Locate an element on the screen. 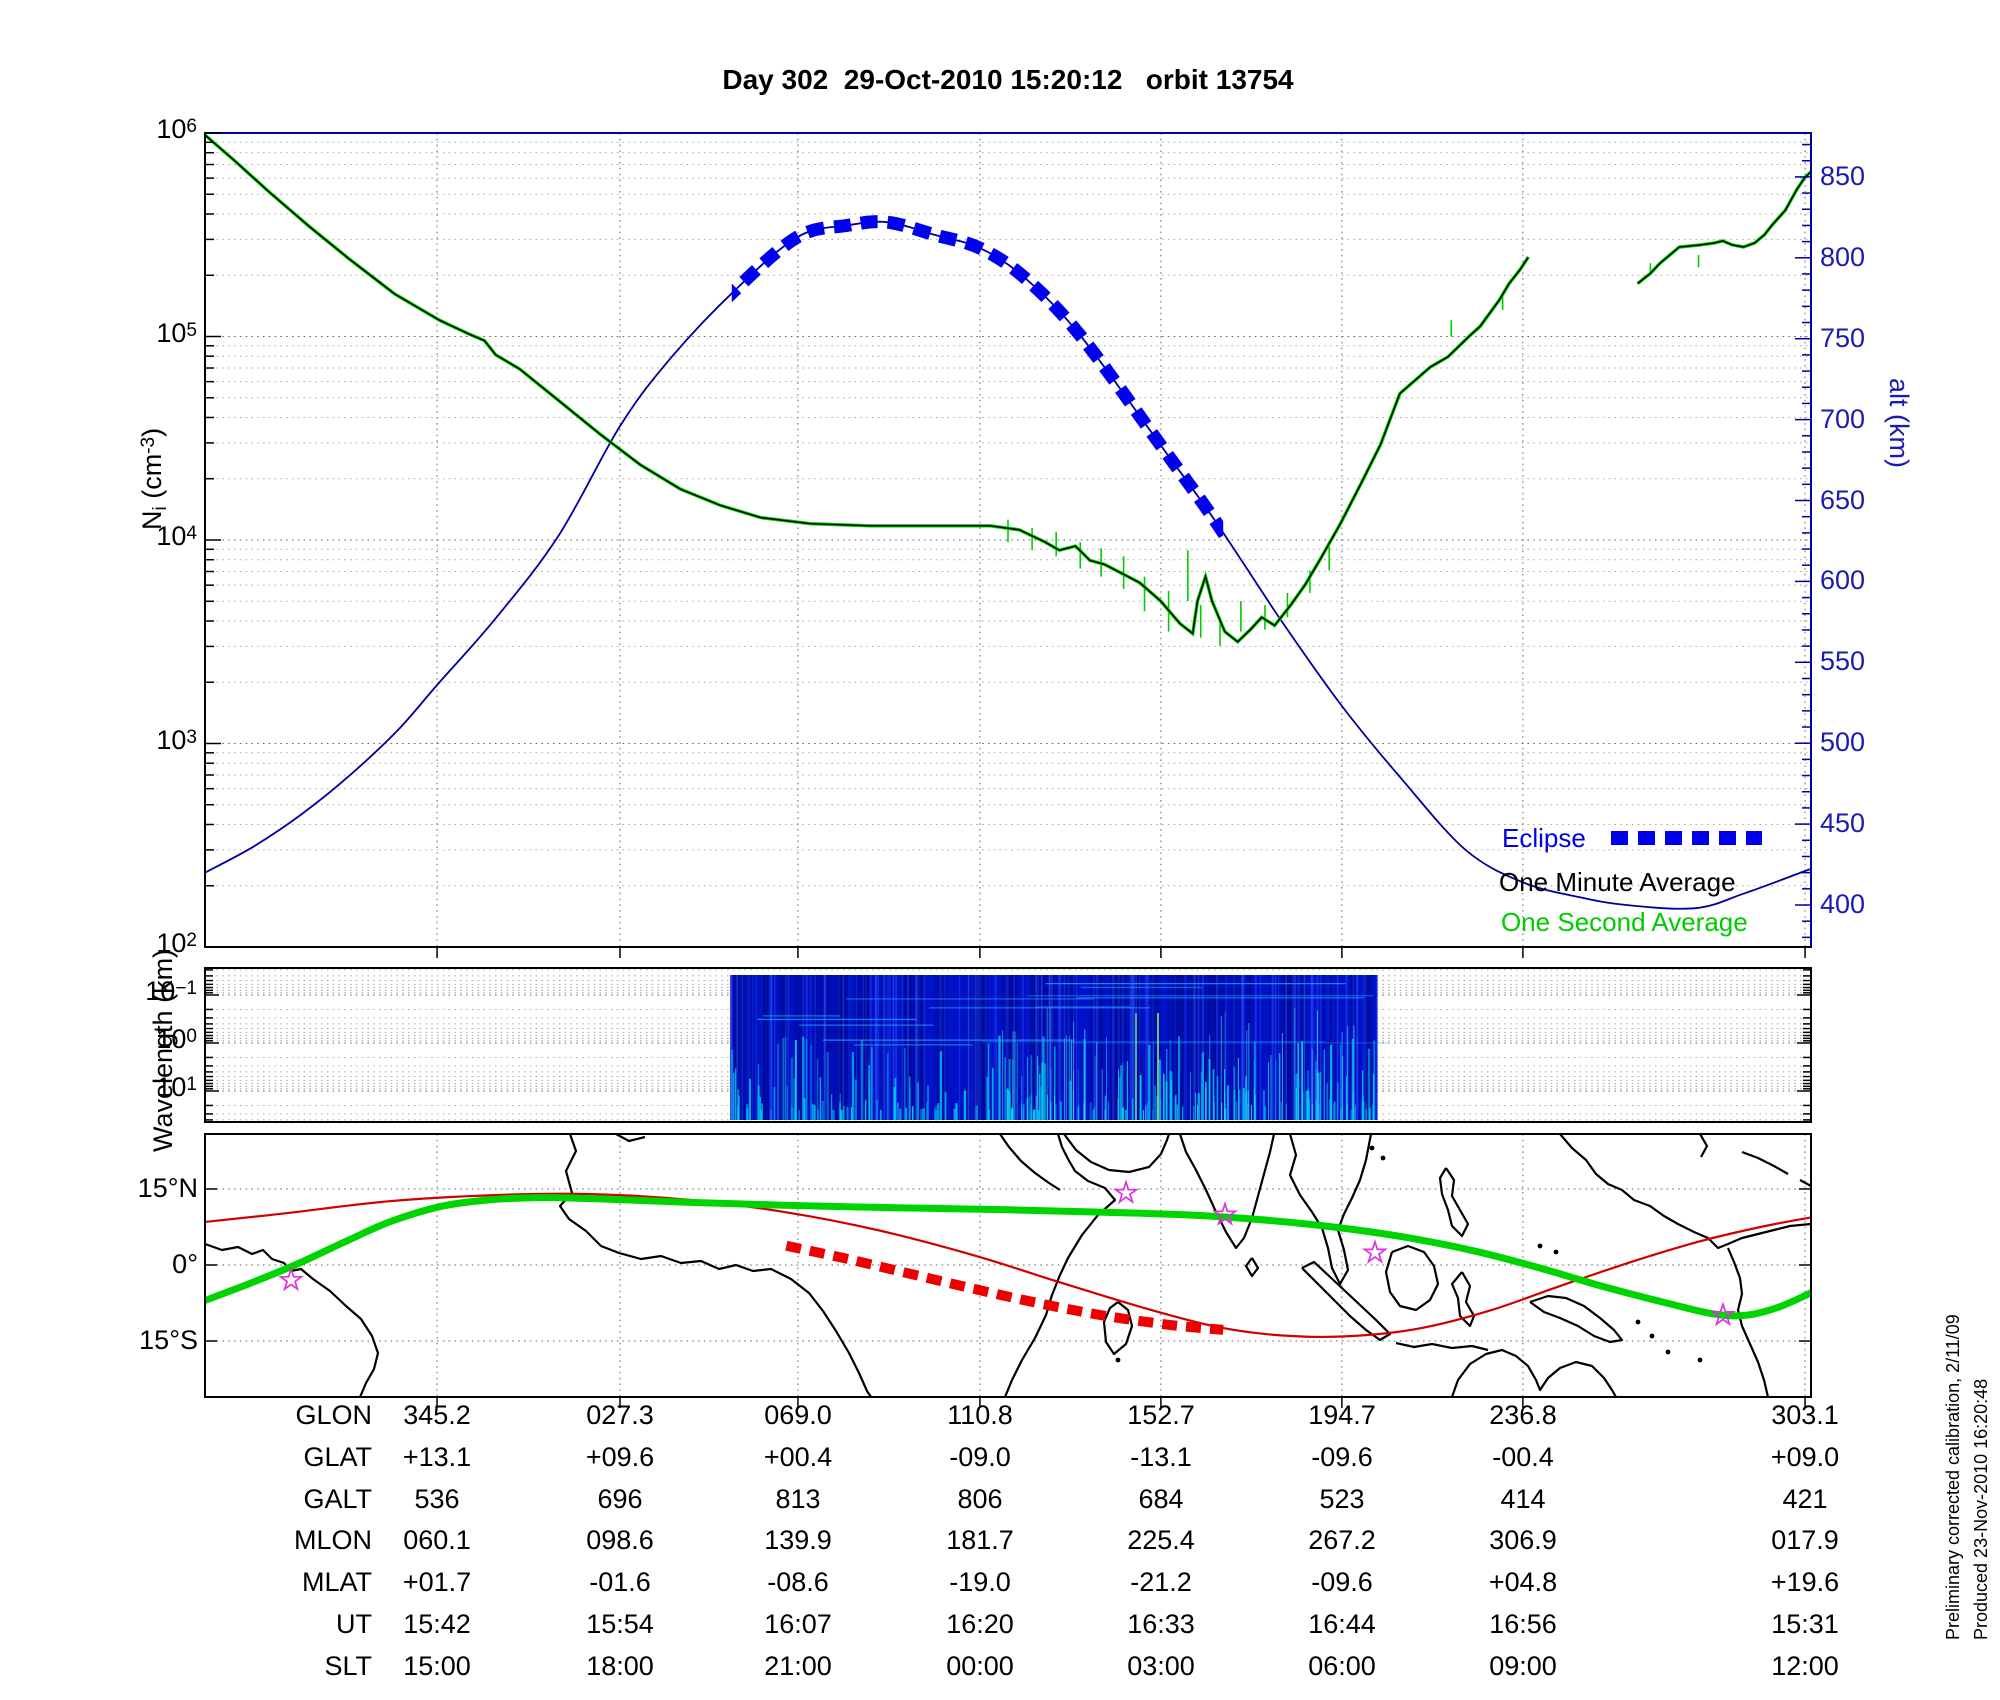 This screenshot has width=2000, height=1700. table-cell: 696 is located at coordinates (620, 1498).